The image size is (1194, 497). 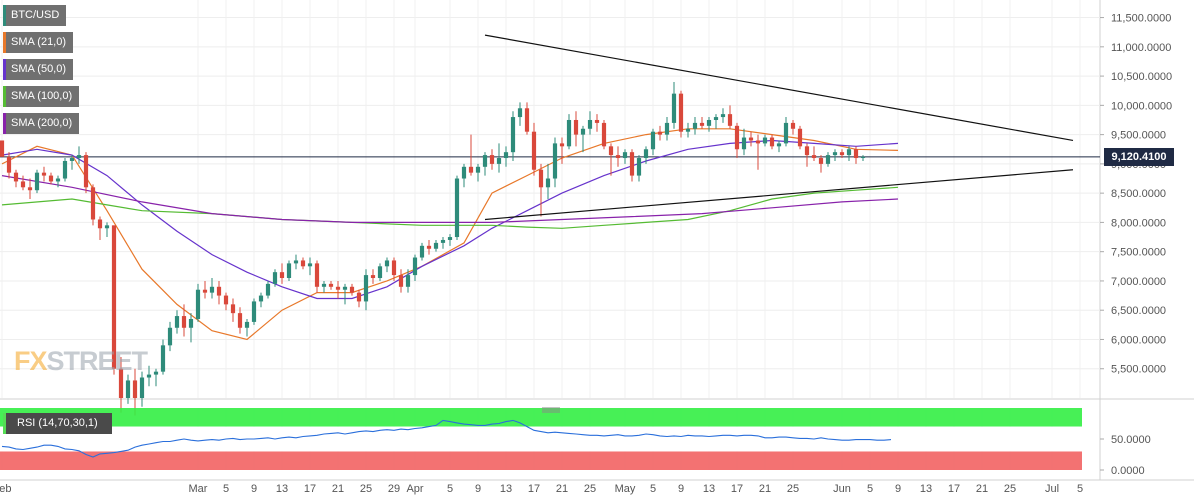 I want to click on legend-label: SMA (200,0), so click(x=42, y=123).